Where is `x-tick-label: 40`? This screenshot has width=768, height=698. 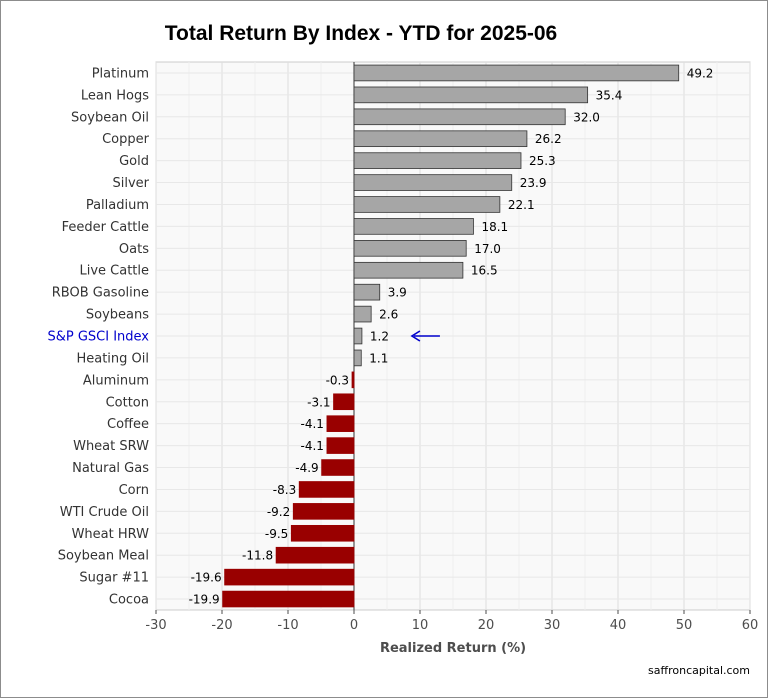 x-tick-label: 40 is located at coordinates (618, 625).